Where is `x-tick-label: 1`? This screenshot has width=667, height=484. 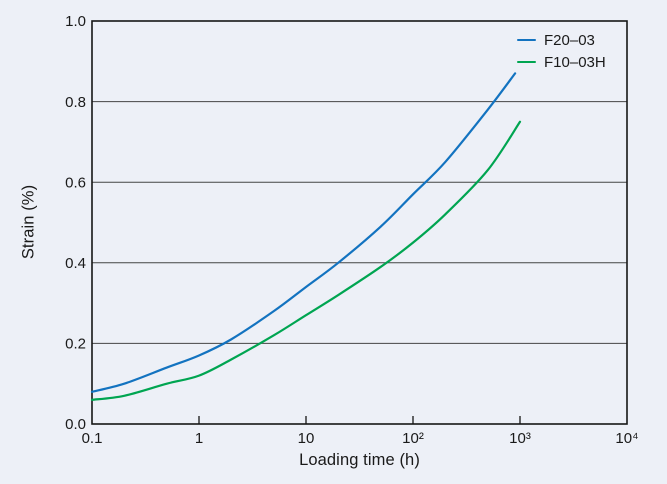
x-tick-label: 1 is located at coordinates (199, 438).